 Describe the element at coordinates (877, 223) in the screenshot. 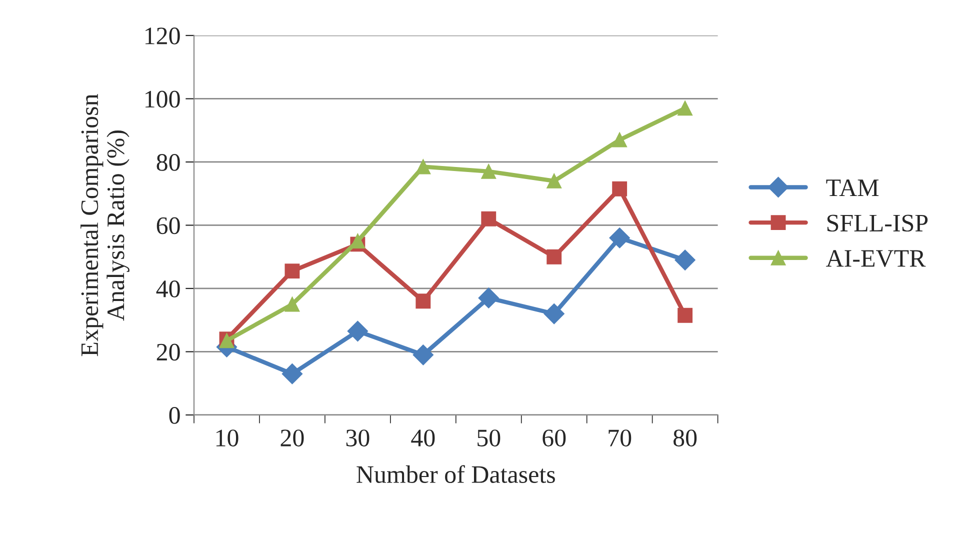

I see `legend-label: SFLL-ISP` at that location.